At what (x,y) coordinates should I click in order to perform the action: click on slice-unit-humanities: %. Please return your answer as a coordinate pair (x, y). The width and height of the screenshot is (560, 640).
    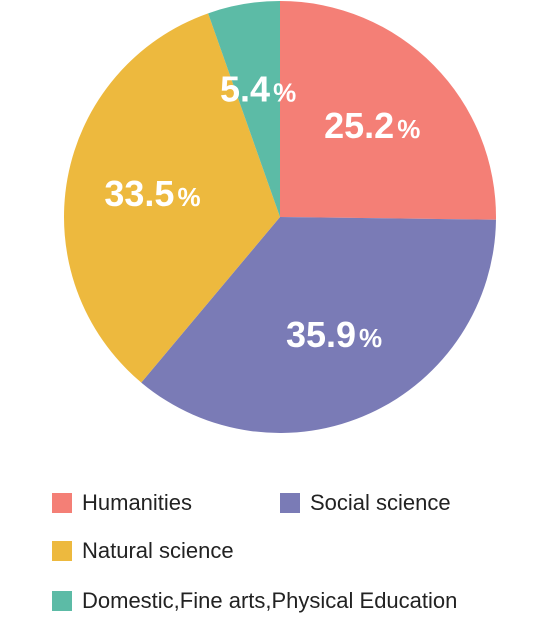
    Looking at the image, I should click on (408, 129).